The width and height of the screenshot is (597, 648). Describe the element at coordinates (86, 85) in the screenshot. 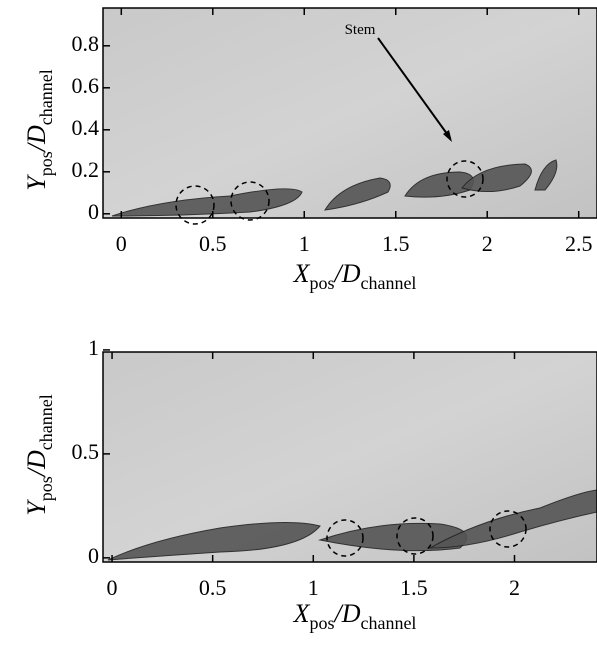

I see `y-tick-label: 0.6` at that location.